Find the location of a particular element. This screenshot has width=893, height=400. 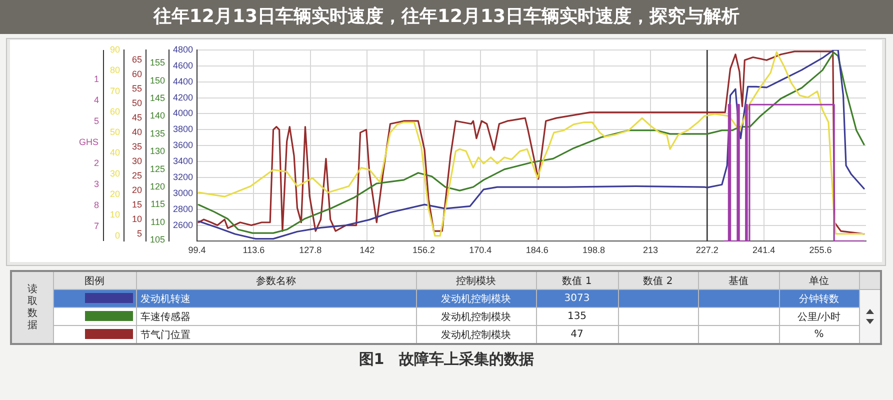

y-tick-label: 90 is located at coordinates (115, 49).